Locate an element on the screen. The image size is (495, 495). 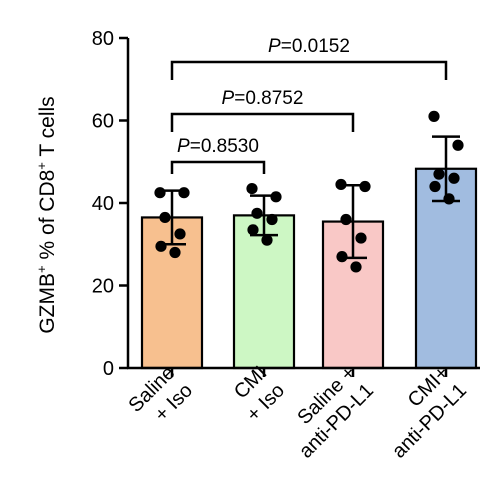
x-category-label-2: CMI+ Iso is located at coordinates (259, 394).